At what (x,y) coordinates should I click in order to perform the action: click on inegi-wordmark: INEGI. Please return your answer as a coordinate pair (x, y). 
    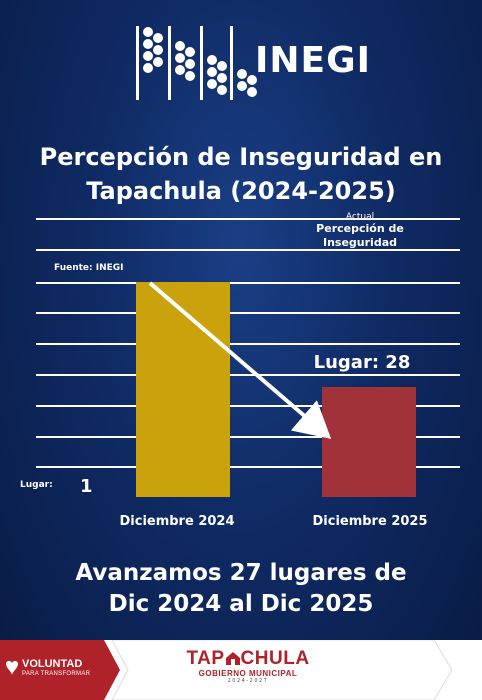
    Looking at the image, I should click on (313, 60).